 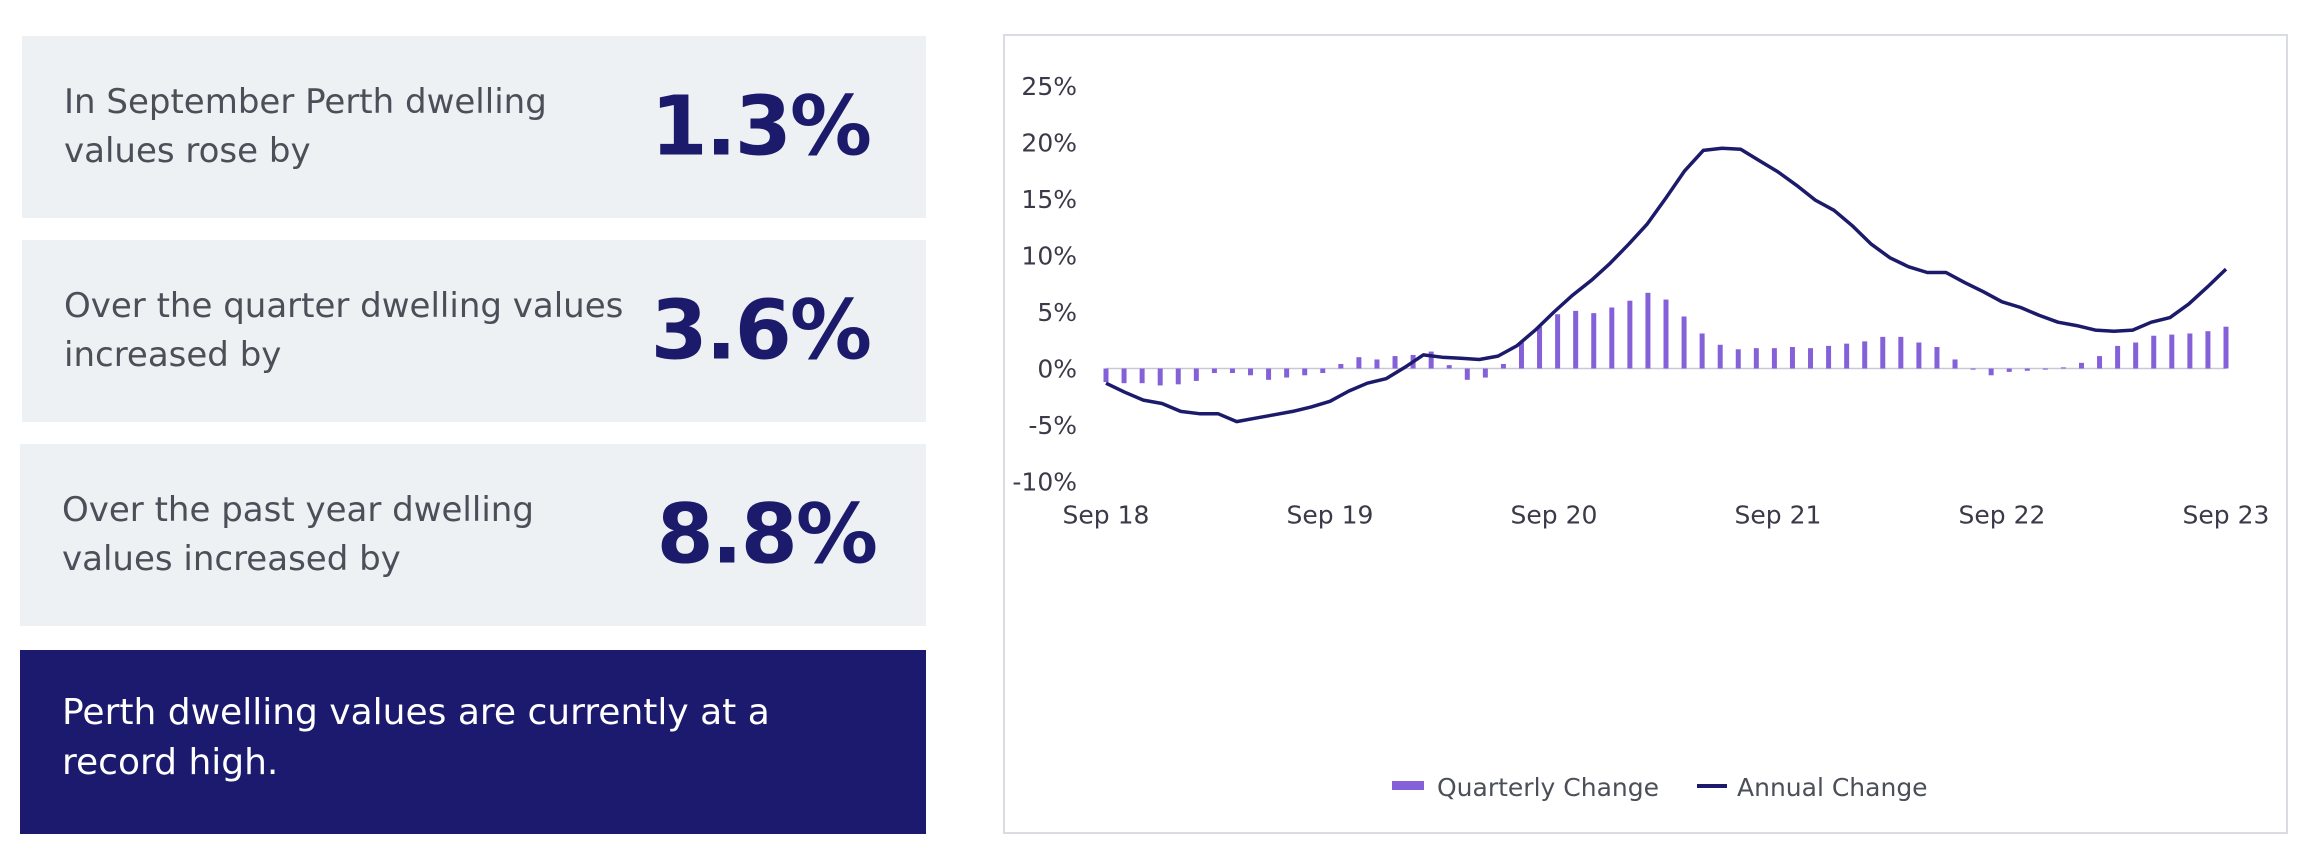 I want to click on y-tick-label: 15%, so click(x=1049, y=199).